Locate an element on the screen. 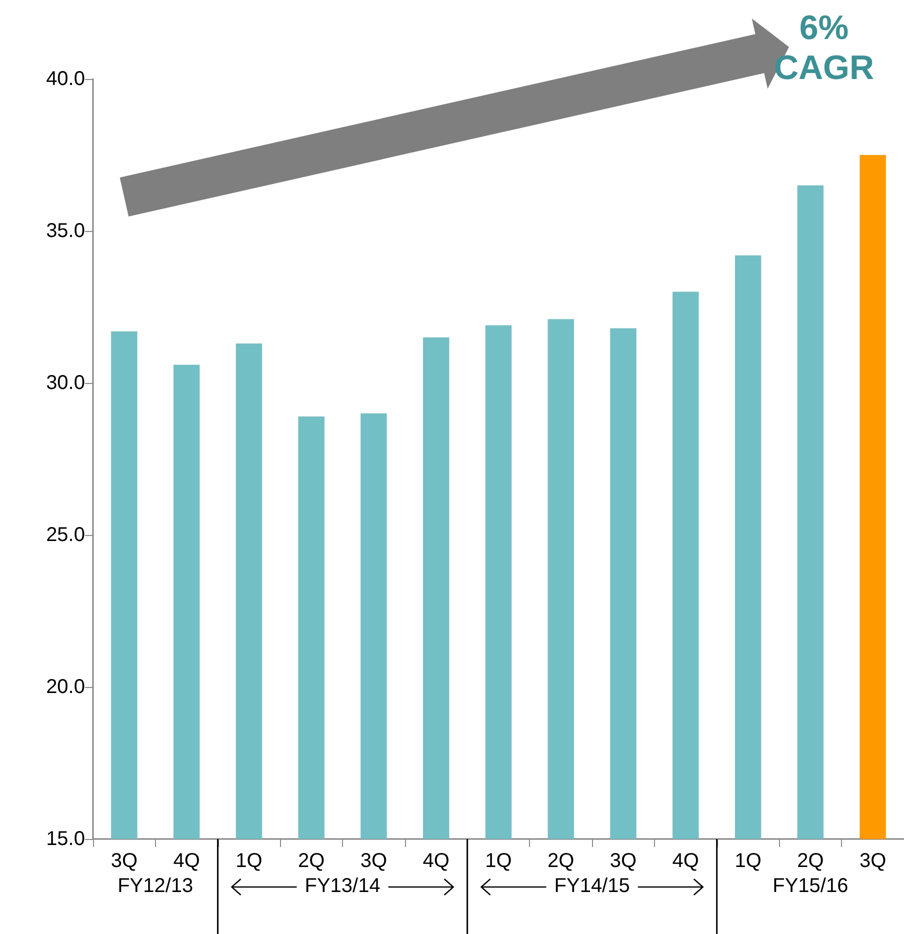 This screenshot has width=904, height=934. y-tick-label: 30.0 is located at coordinates (65, 383).